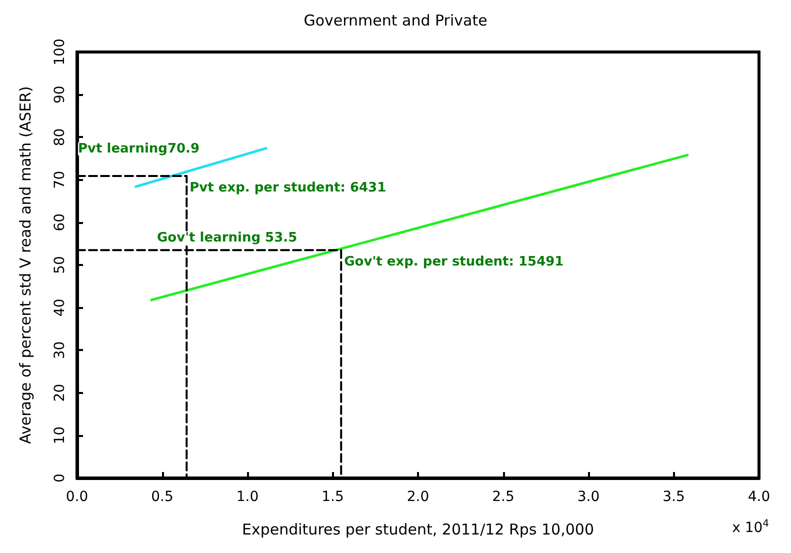 The width and height of the screenshot is (791, 553). Describe the element at coordinates (60, 137) in the screenshot. I see `y-tick-label: 80` at that location.